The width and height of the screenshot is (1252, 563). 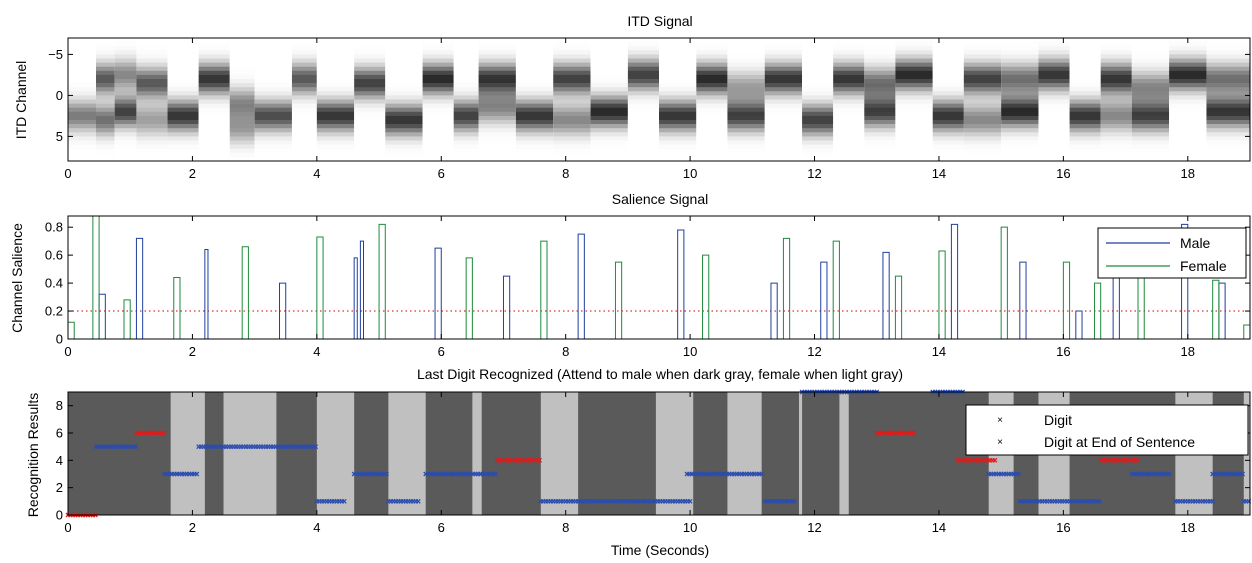 What do you see at coordinates (1107, 430) in the screenshot?
I see `recognition-legend: × Digit × Digit at End of Sentence` at bounding box center [1107, 430].